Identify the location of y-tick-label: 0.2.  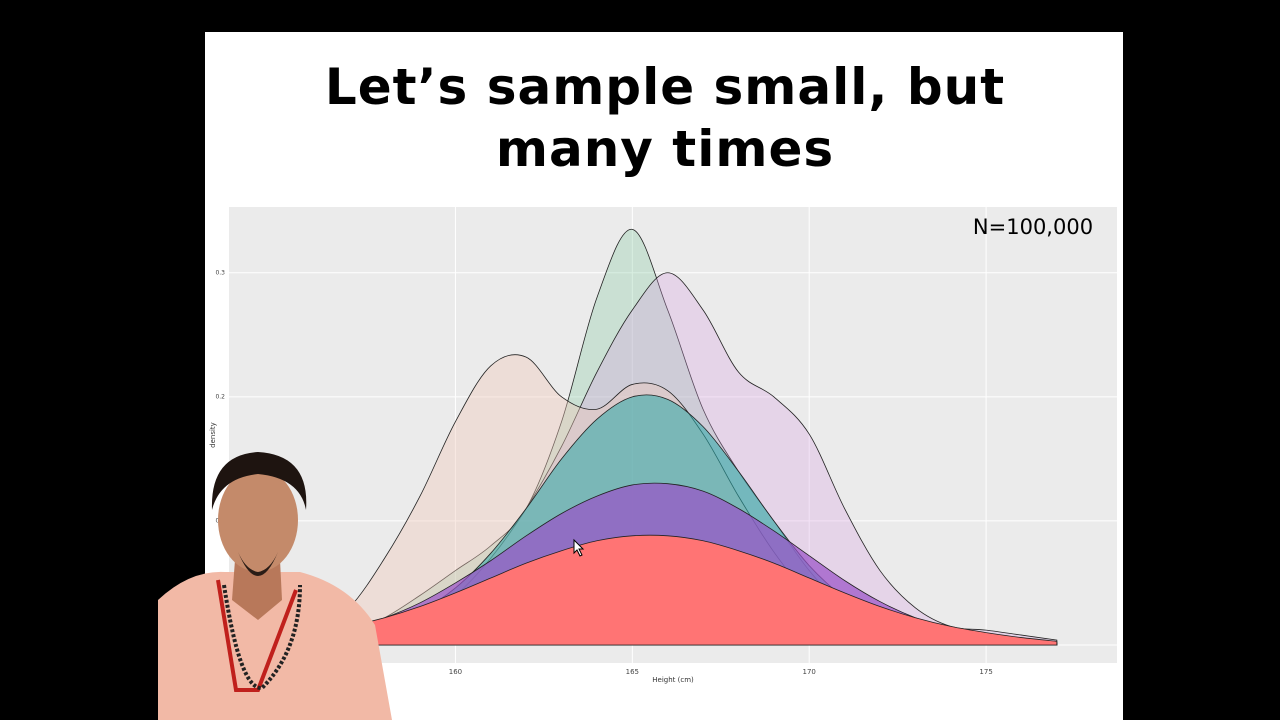
(220, 396).